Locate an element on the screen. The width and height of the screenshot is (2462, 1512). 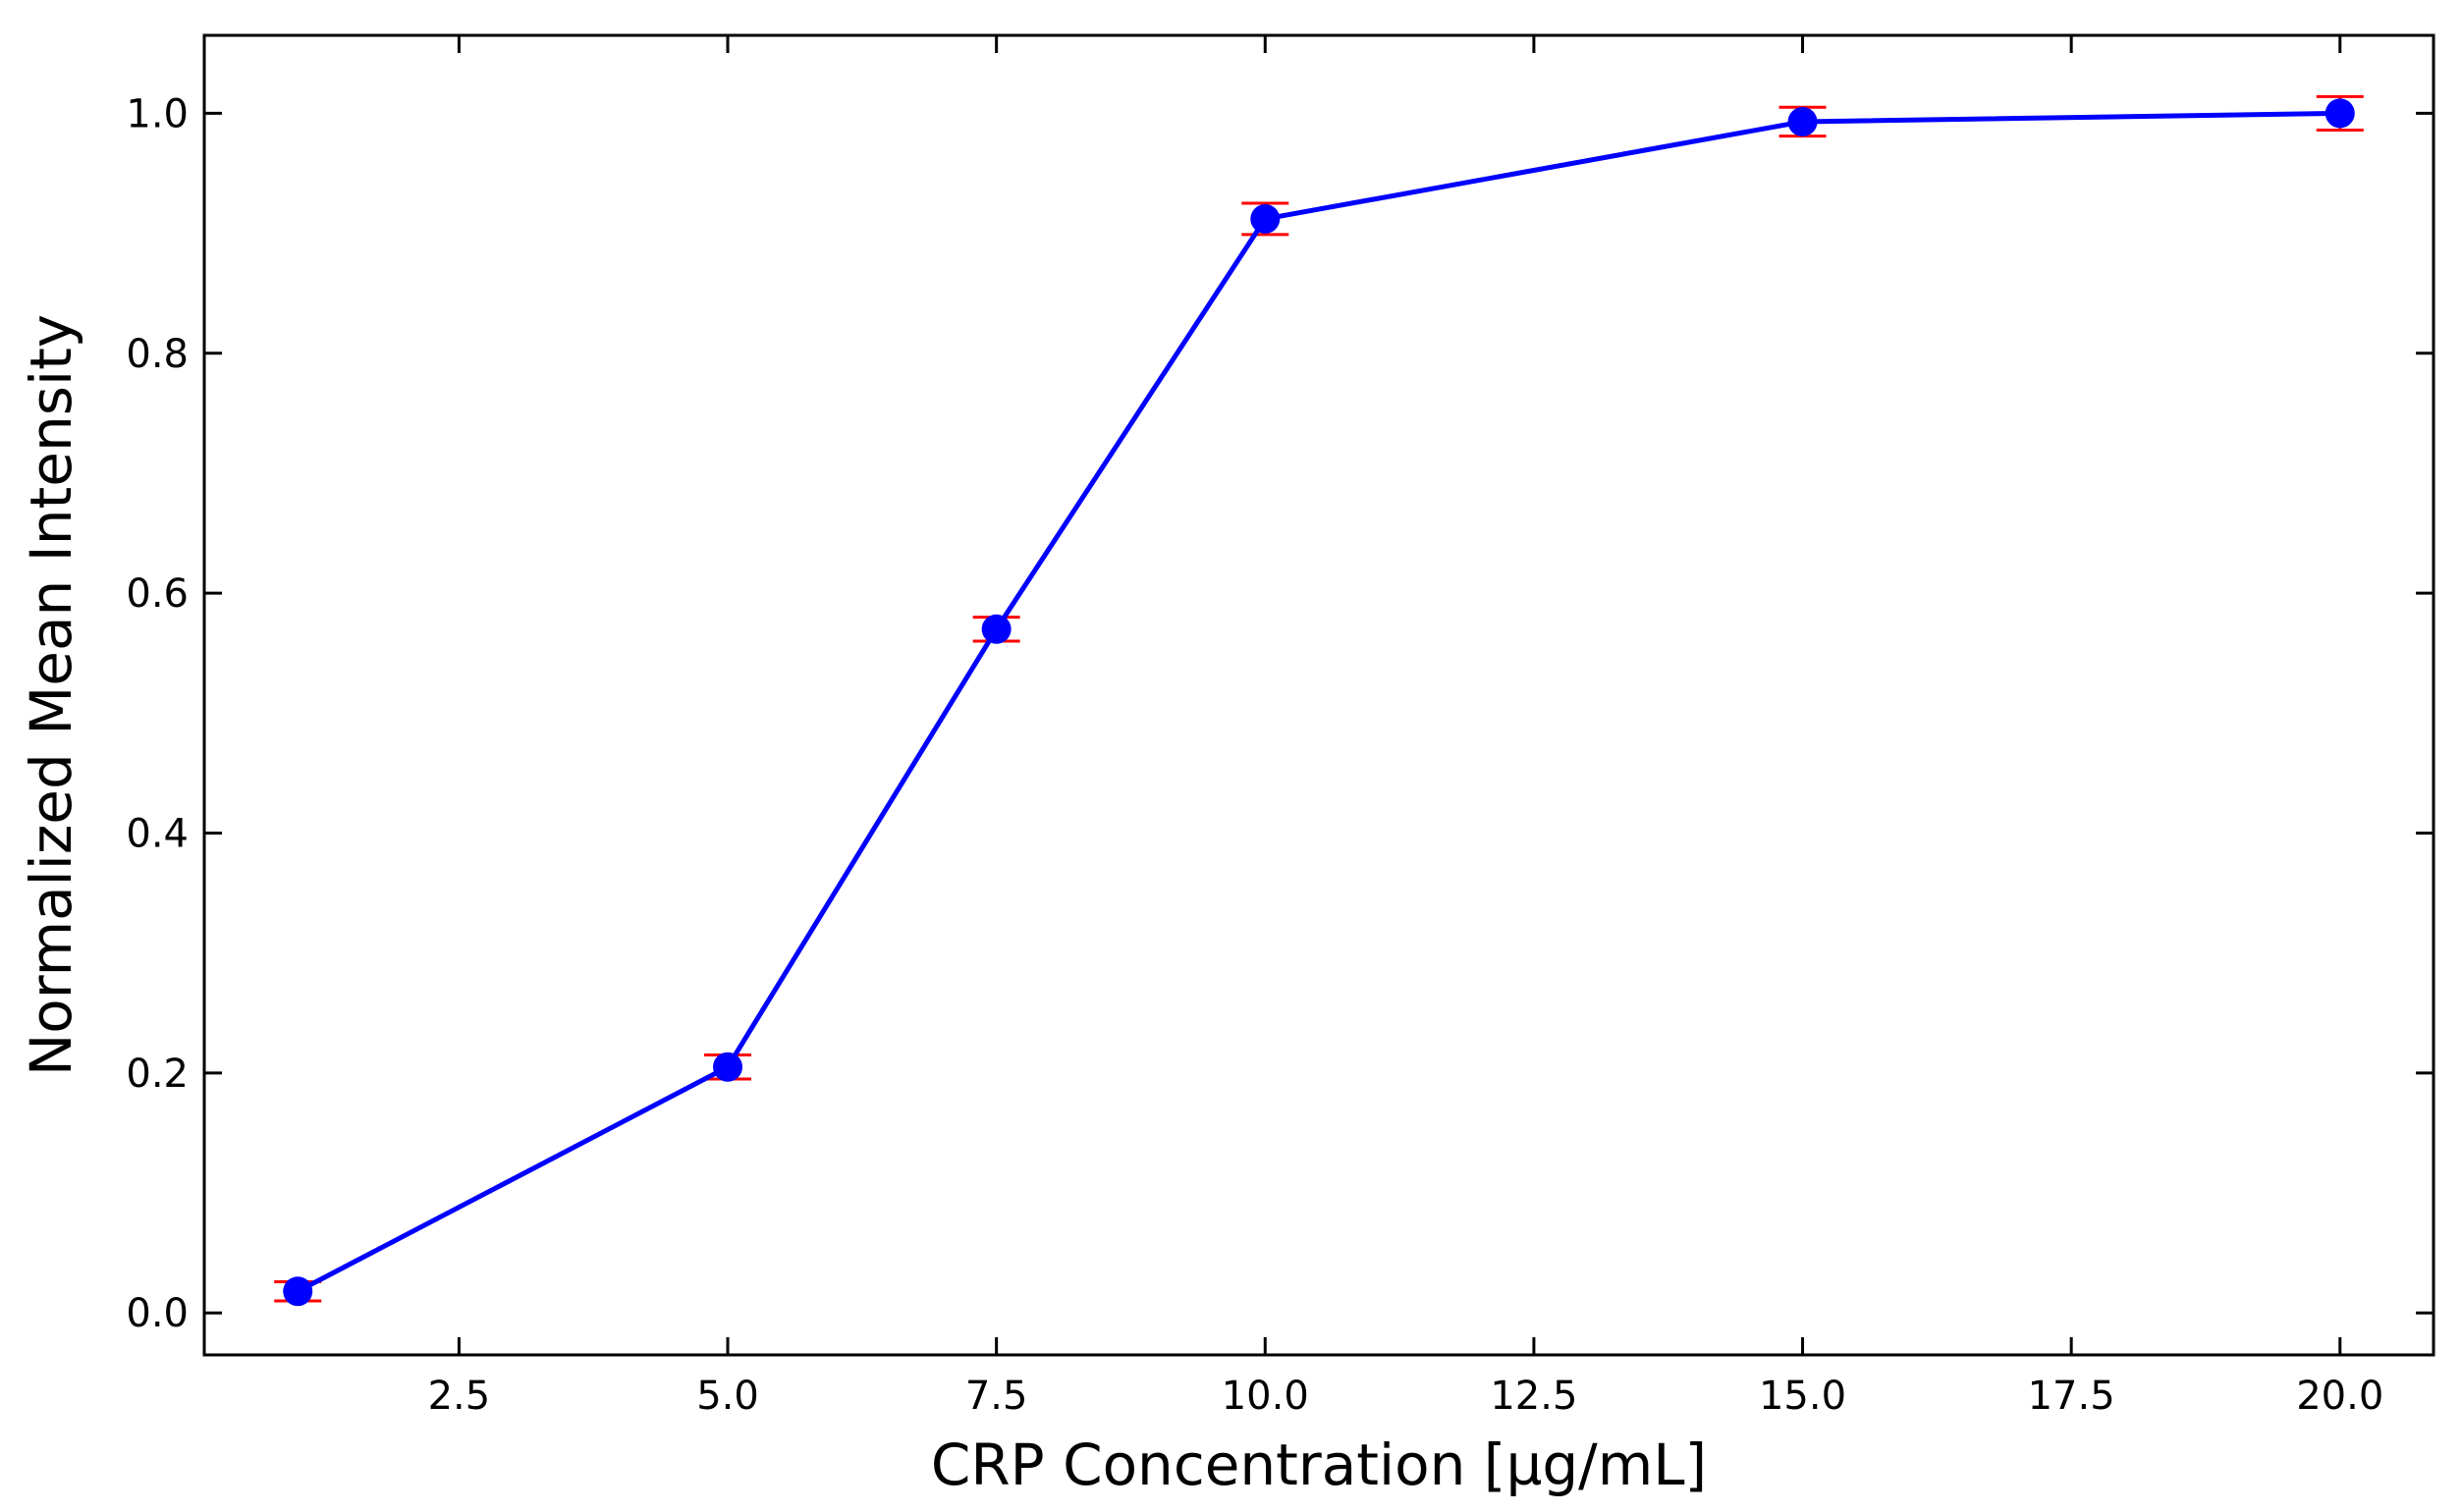
x-tick-label: 7.5 is located at coordinates (997, 1397).